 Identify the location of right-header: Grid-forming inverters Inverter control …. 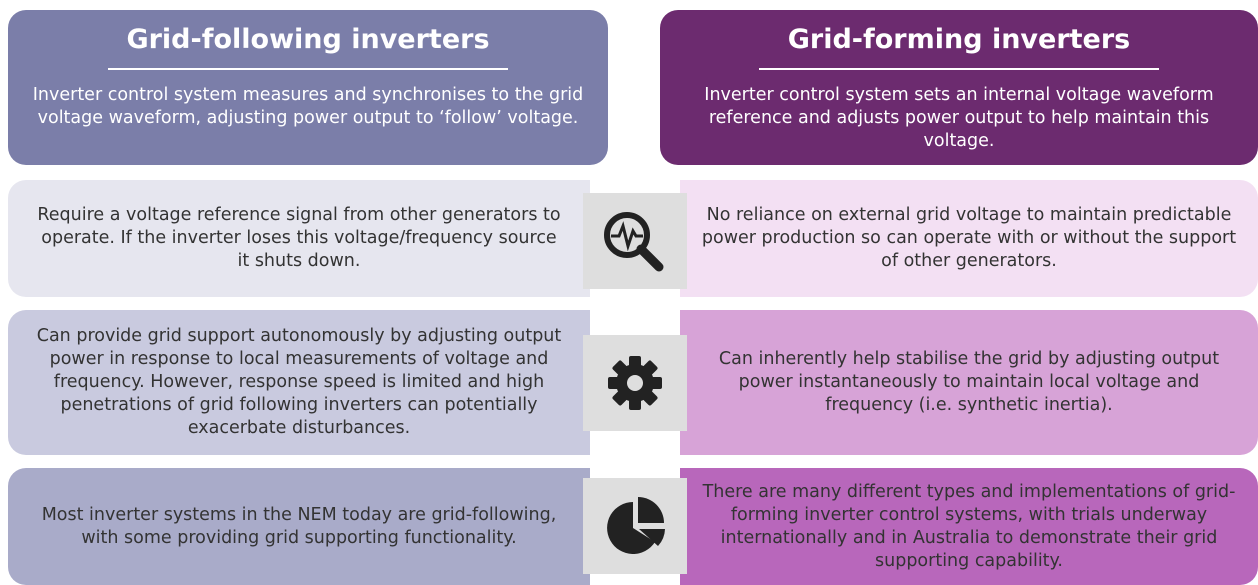
(959, 87).